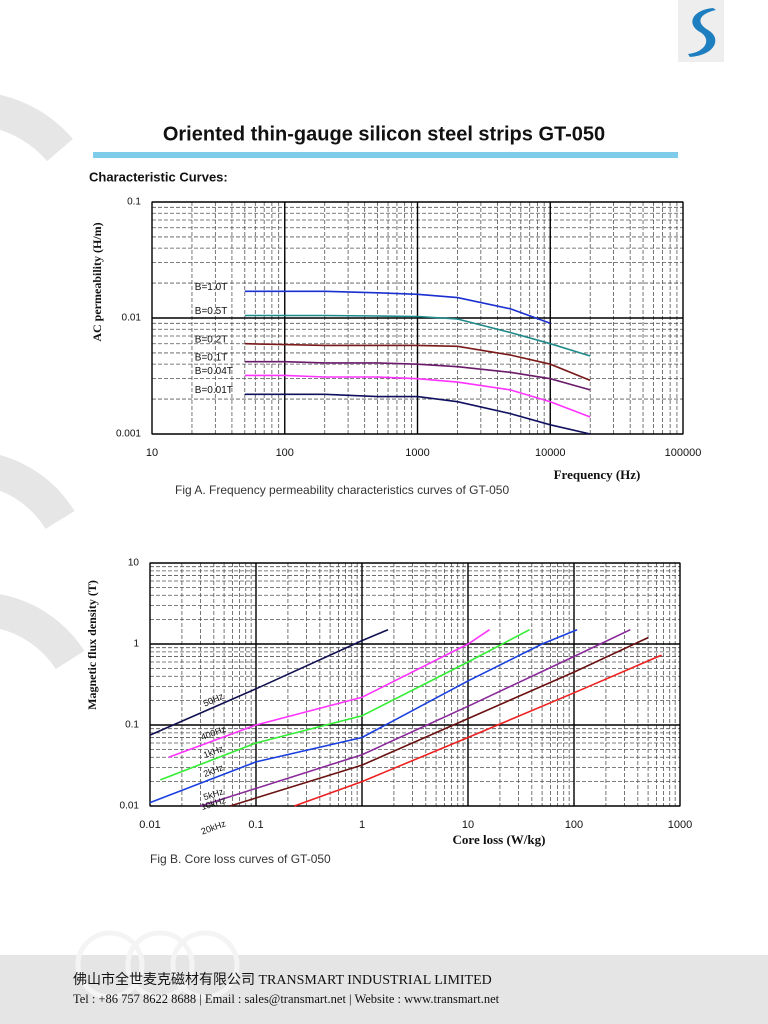  What do you see at coordinates (136, 644) in the screenshot?
I see `y-tick-label: 1` at bounding box center [136, 644].